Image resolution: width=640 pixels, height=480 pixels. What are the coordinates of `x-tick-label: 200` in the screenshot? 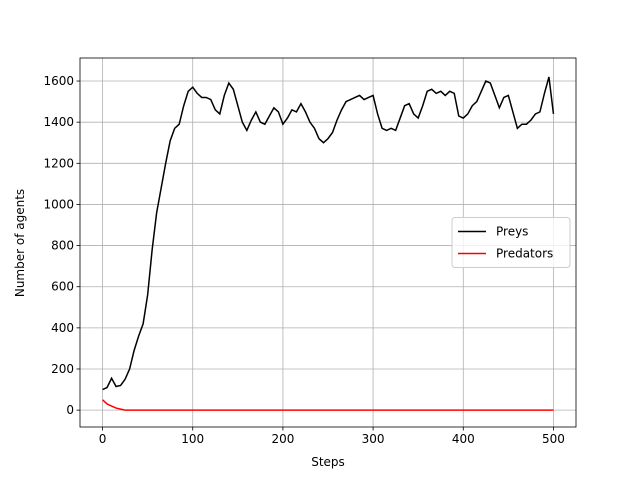 It's located at (282, 439).